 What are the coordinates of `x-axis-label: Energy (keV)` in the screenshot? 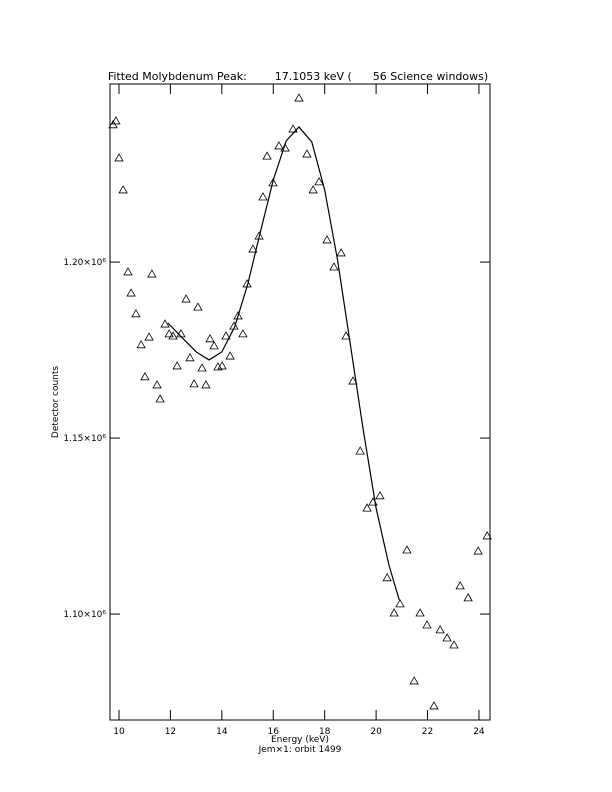 It's located at (300, 740).